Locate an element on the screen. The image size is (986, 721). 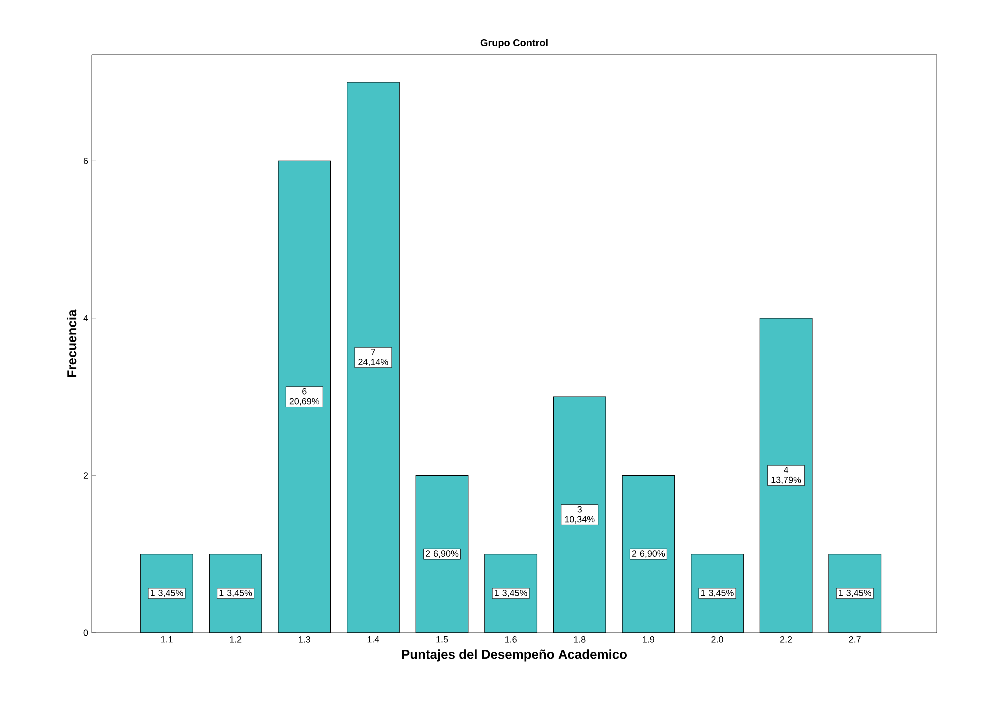
x-tick-label: 1.6 is located at coordinates (511, 639).